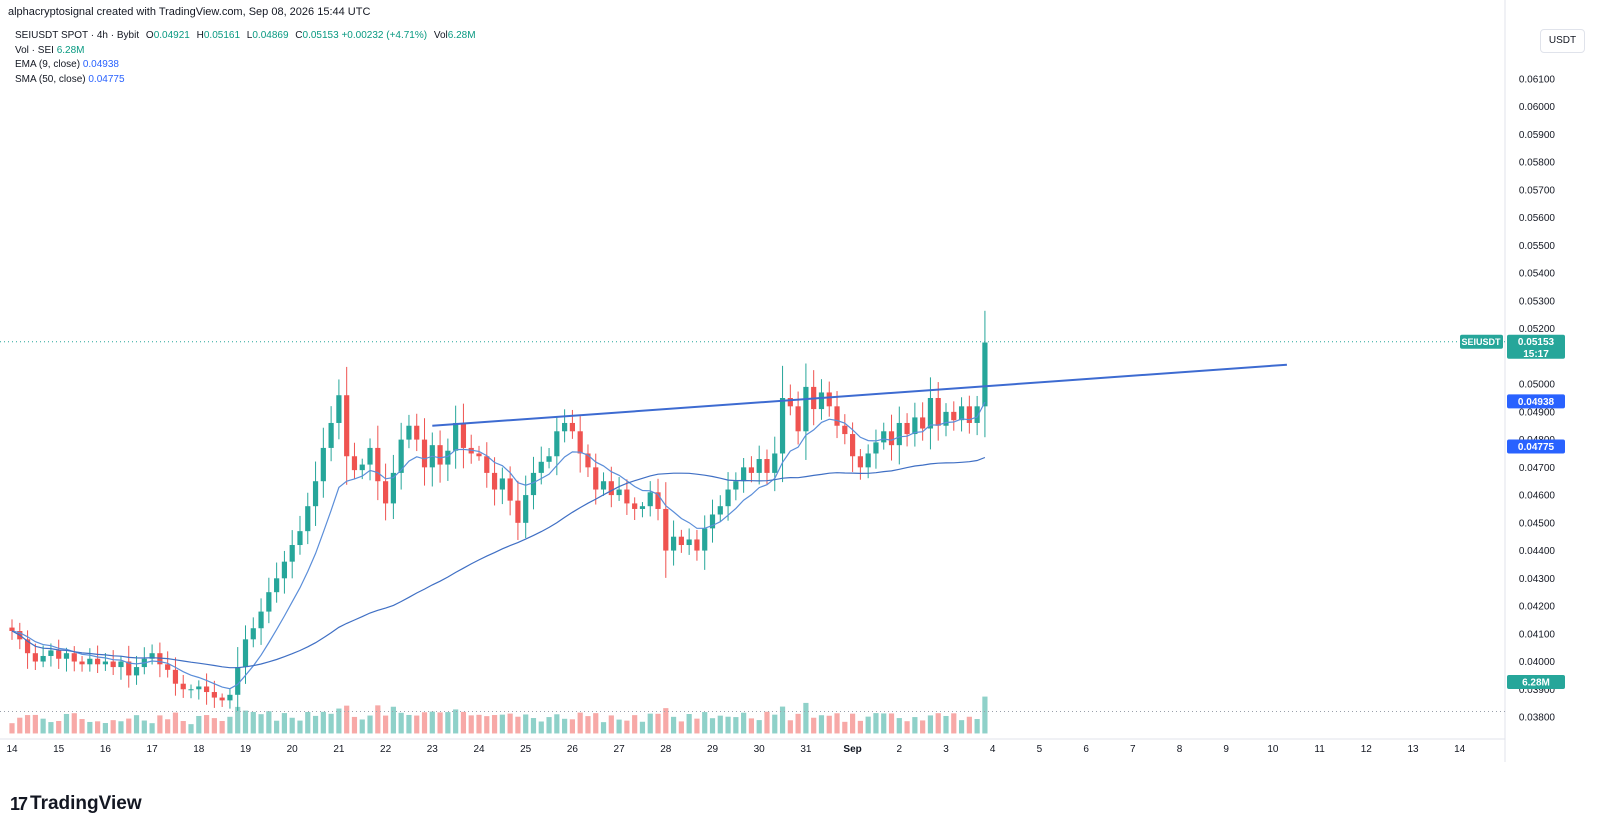 This screenshot has height=829, width=1600. What do you see at coordinates (59, 749) in the screenshot?
I see `time-tick-label: 15` at bounding box center [59, 749].